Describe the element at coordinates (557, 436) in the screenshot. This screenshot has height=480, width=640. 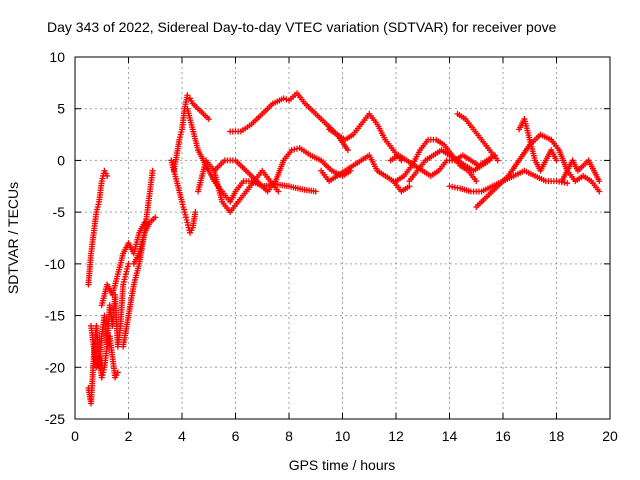
I see `x-tick-label: 18` at that location.